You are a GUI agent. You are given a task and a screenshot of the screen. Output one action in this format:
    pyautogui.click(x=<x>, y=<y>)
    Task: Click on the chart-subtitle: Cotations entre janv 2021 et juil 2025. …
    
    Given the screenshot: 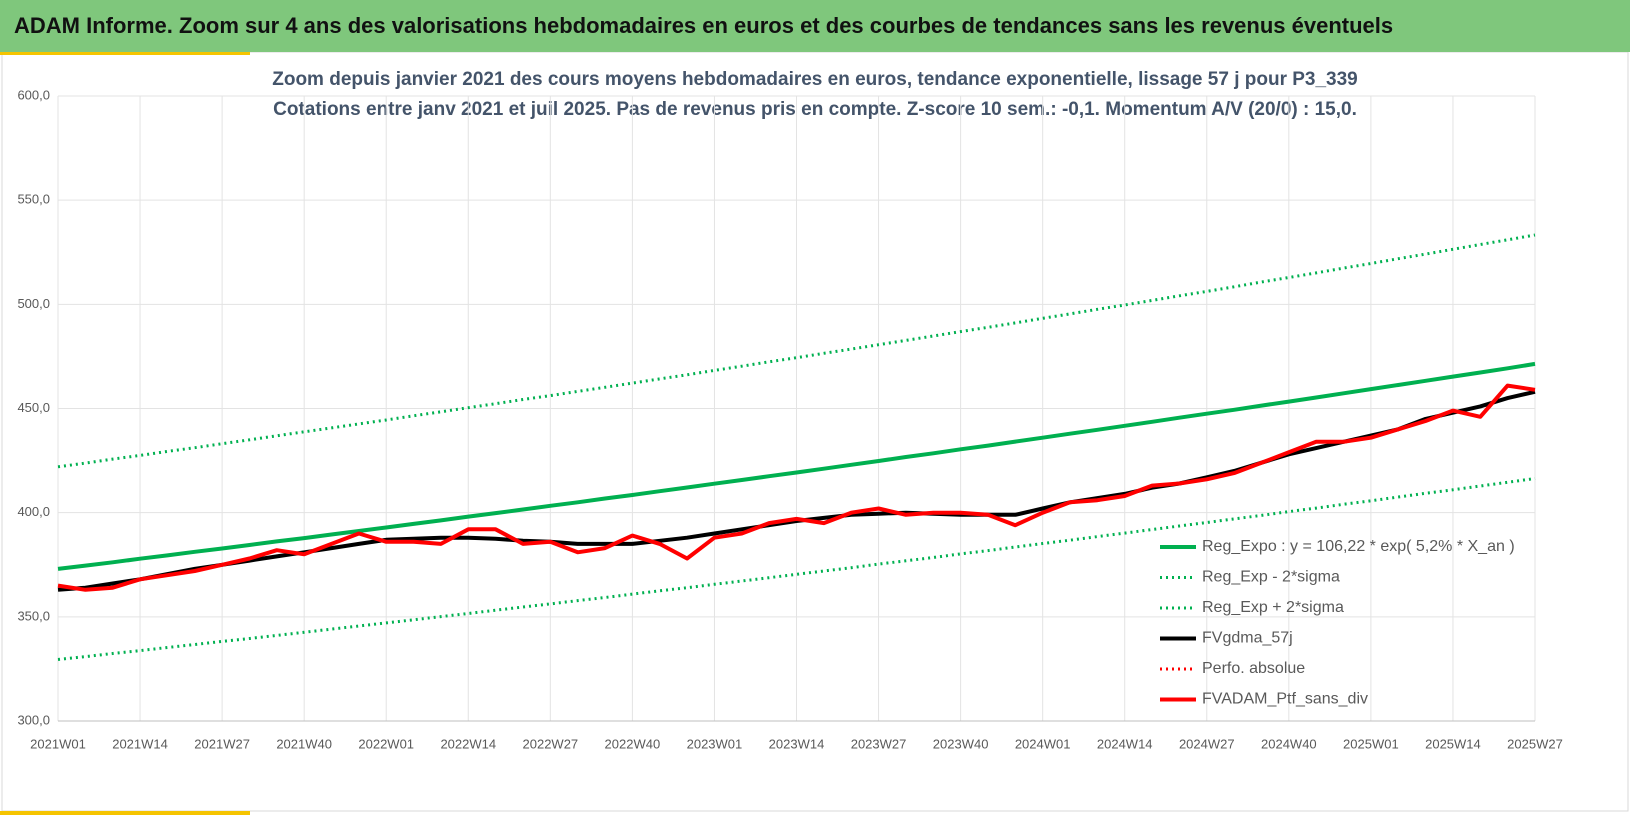 What is the action you would take?
    pyautogui.click(x=815, y=109)
    